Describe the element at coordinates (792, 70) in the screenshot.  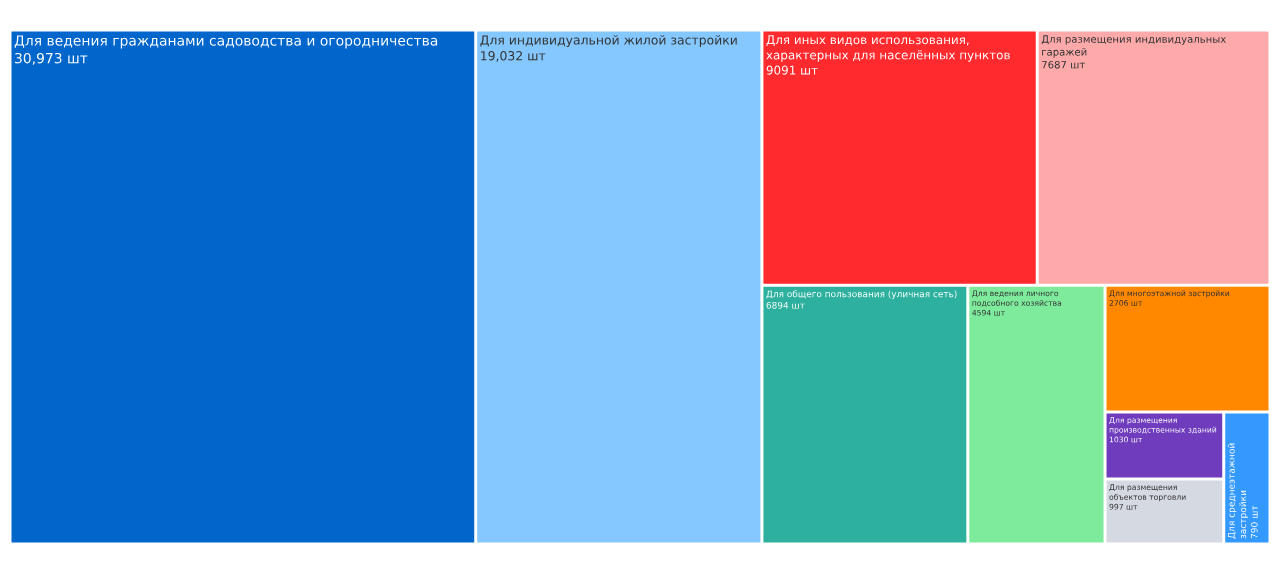
I see `data-label: 9091 шт` at that location.